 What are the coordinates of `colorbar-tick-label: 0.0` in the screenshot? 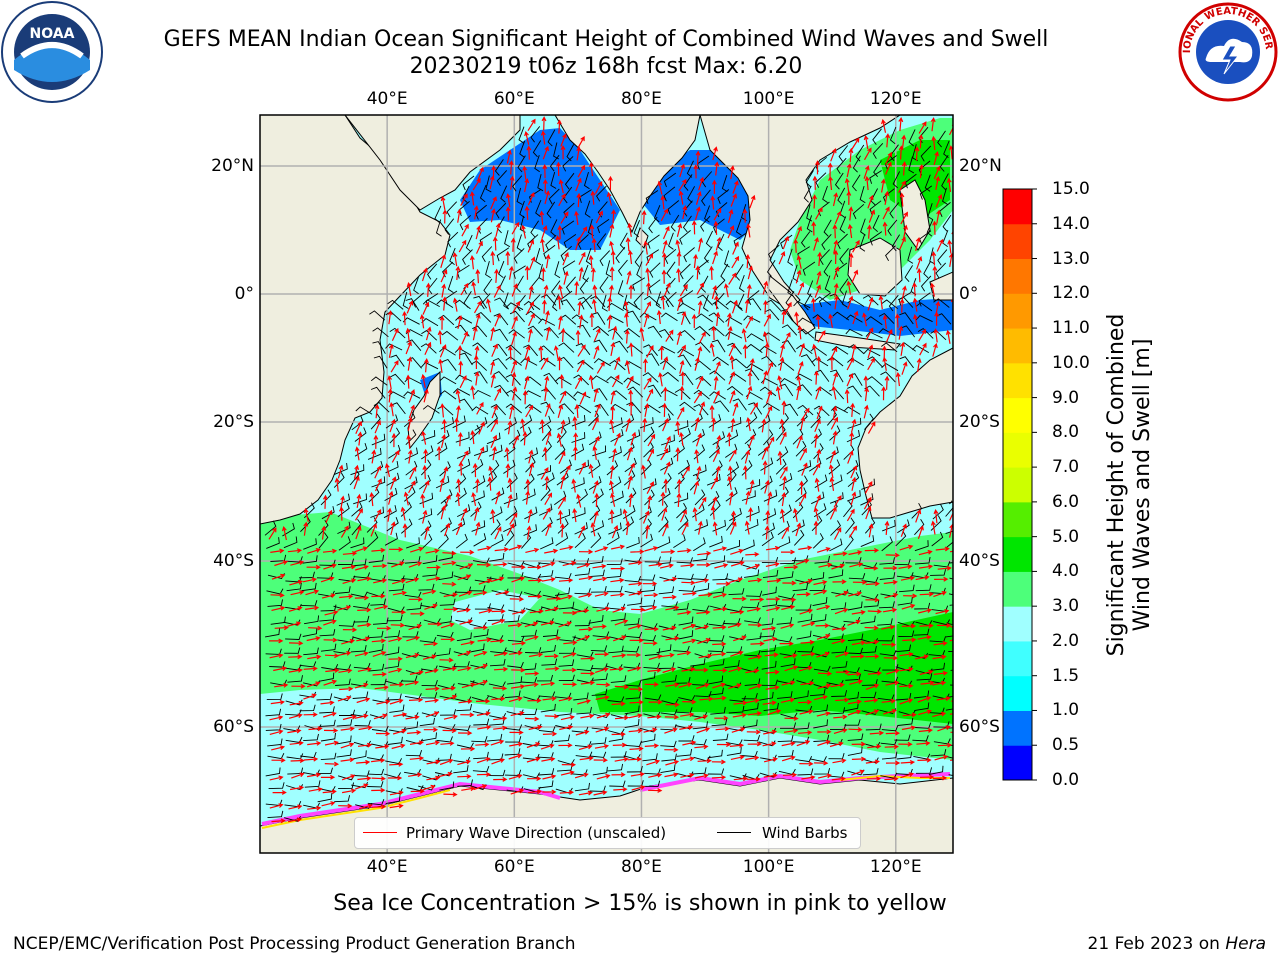 It's located at (1066, 780).